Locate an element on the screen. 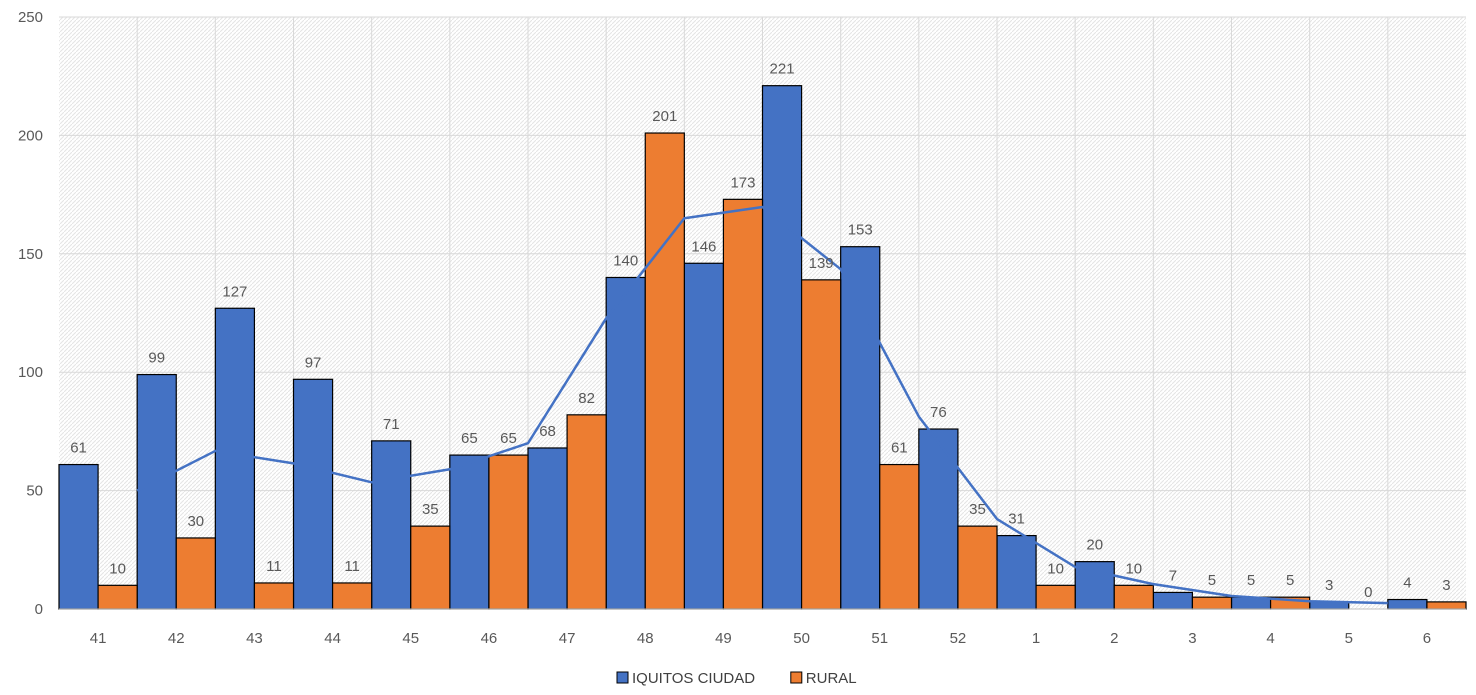 The height and width of the screenshot is (695, 1476). data-label: 0 is located at coordinates (1368, 592).